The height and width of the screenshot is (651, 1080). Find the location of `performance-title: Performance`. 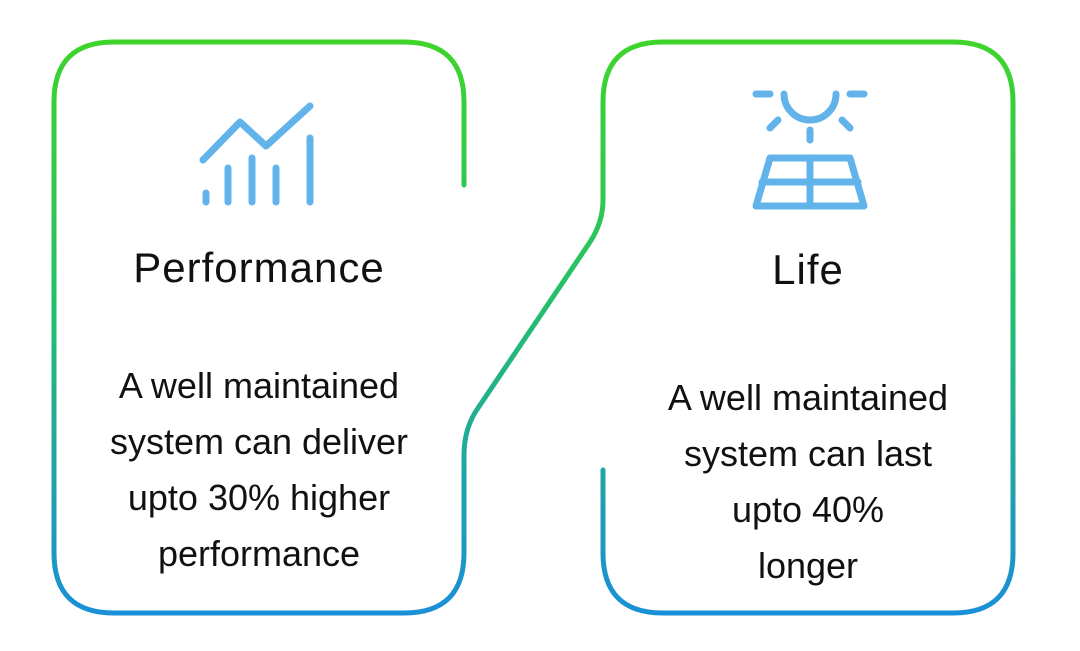

performance-title: Performance is located at coordinates (259, 267).